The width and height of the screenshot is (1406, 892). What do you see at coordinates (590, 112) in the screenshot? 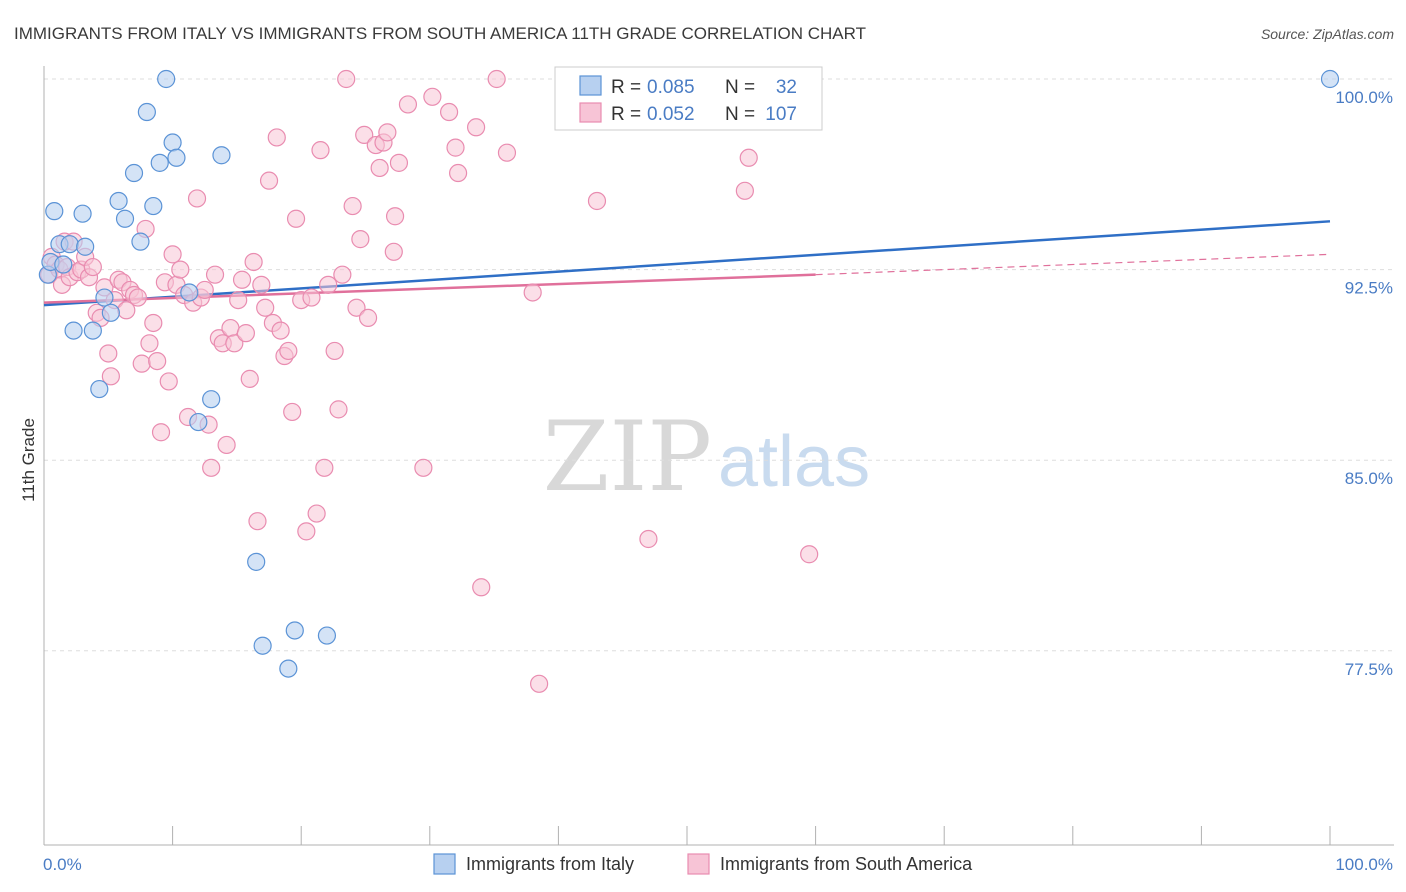
I see `legend-swatch-south-america` at bounding box center [590, 112].